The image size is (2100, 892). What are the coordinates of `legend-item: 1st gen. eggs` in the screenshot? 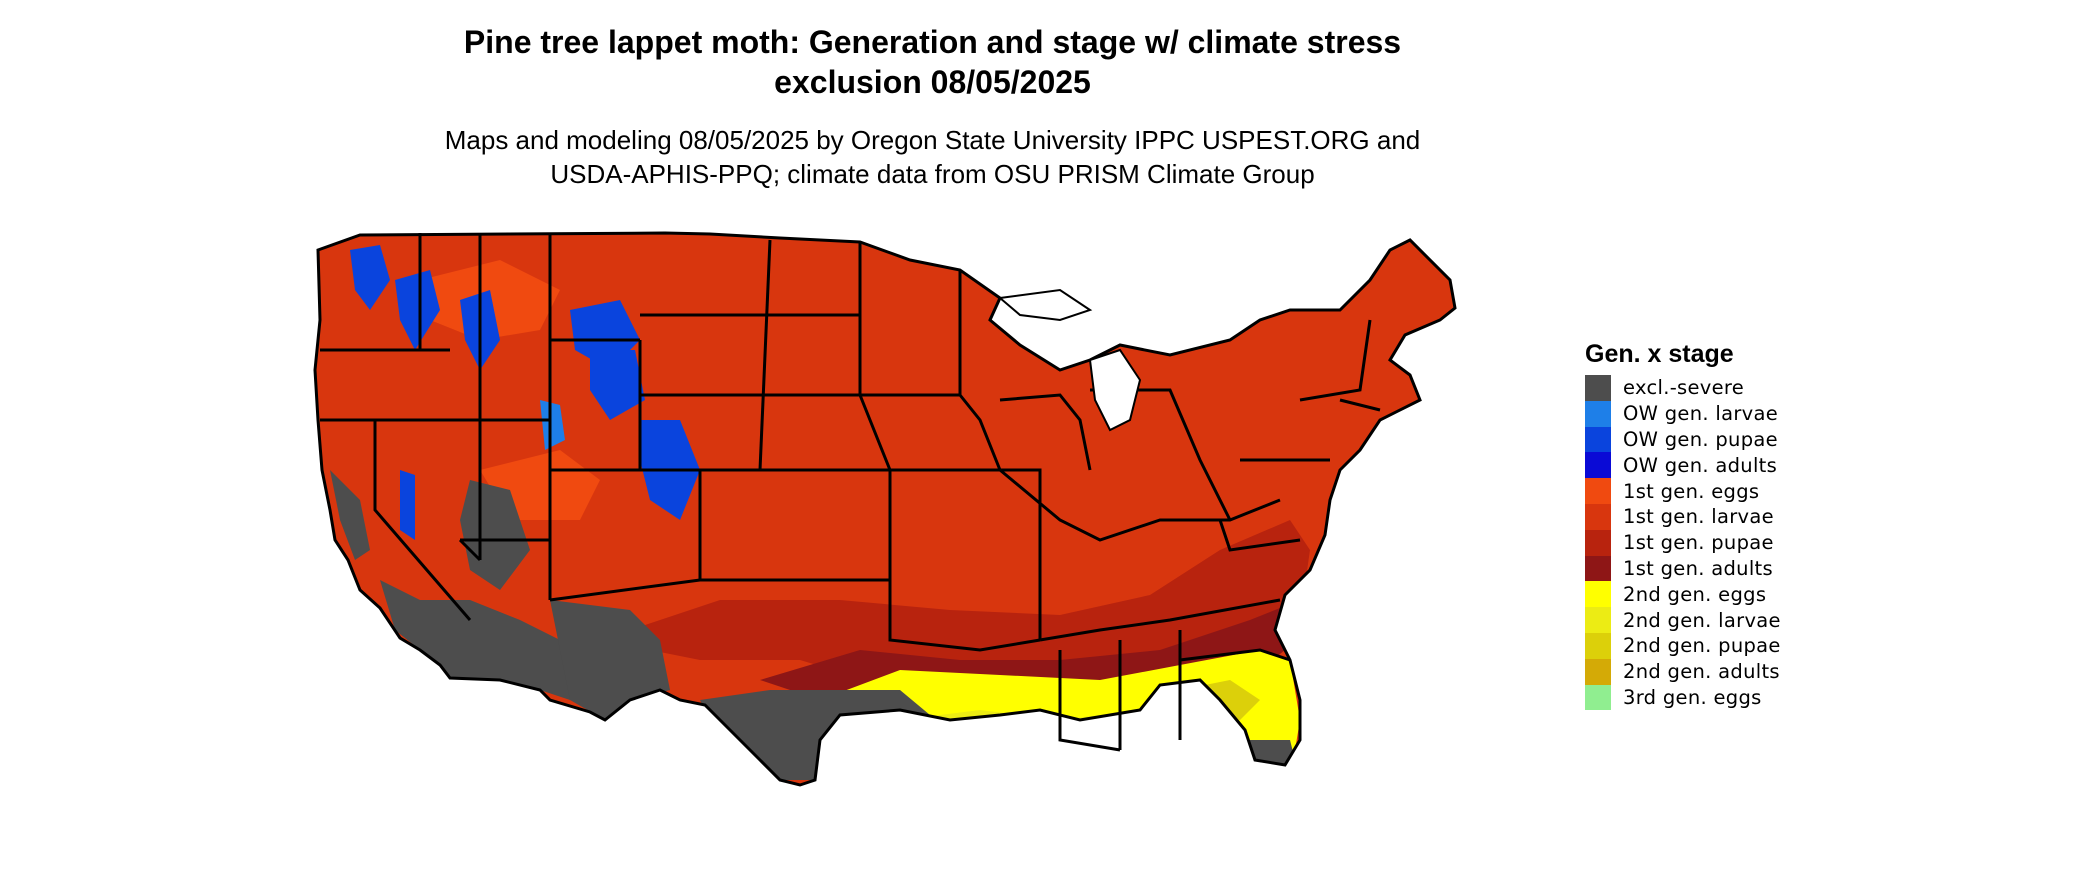 It's located at (1683, 491).